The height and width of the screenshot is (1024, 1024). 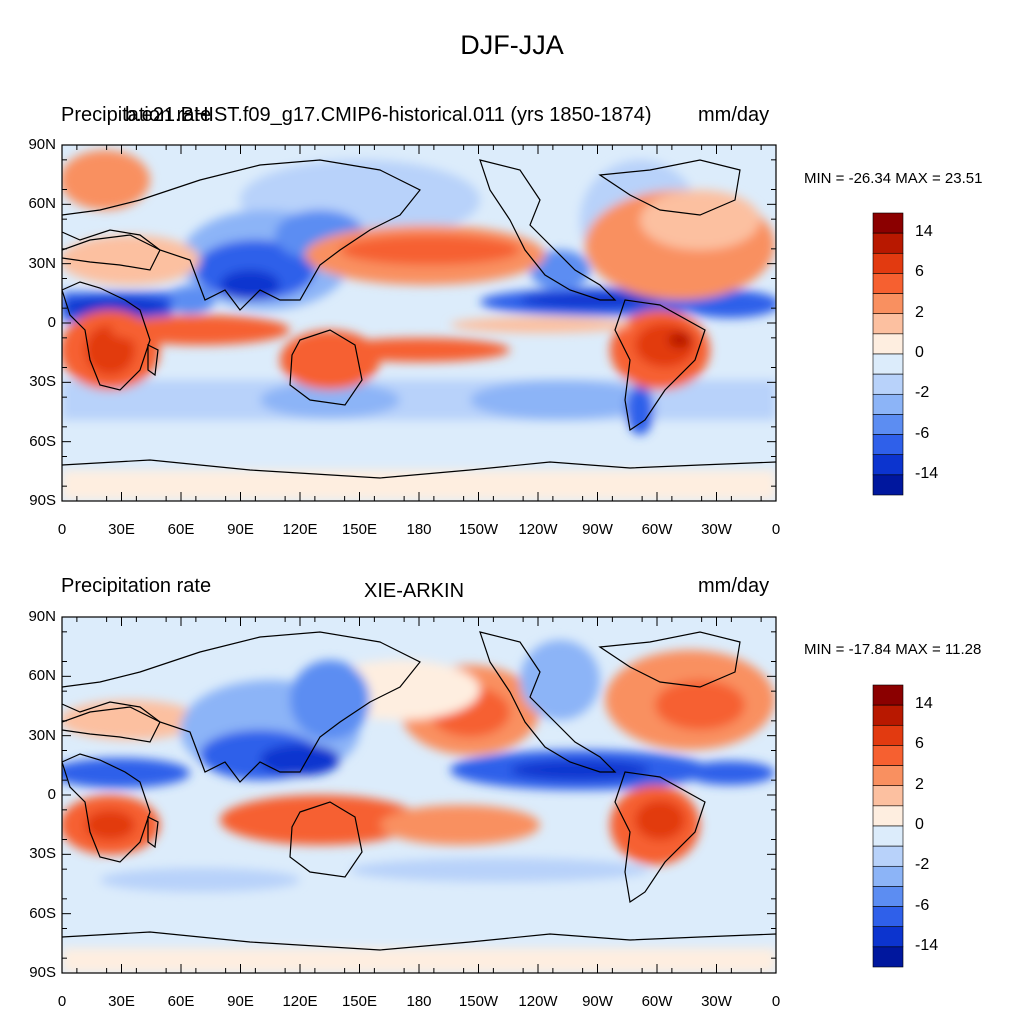 What do you see at coordinates (42, 204) in the screenshot?
I see `panel1-lat-label: 60N` at bounding box center [42, 204].